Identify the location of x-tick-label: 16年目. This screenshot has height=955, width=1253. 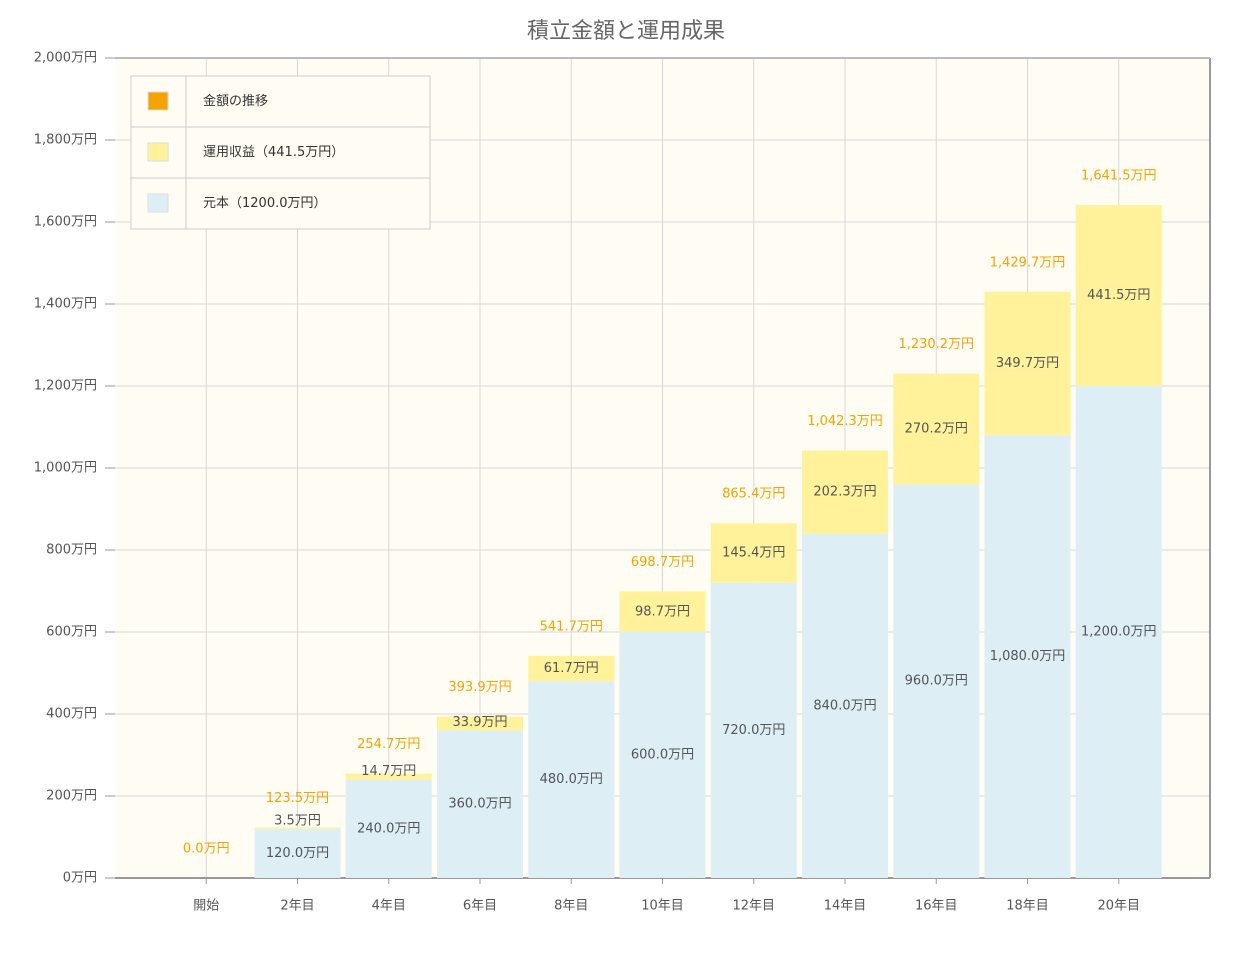
(936, 906).